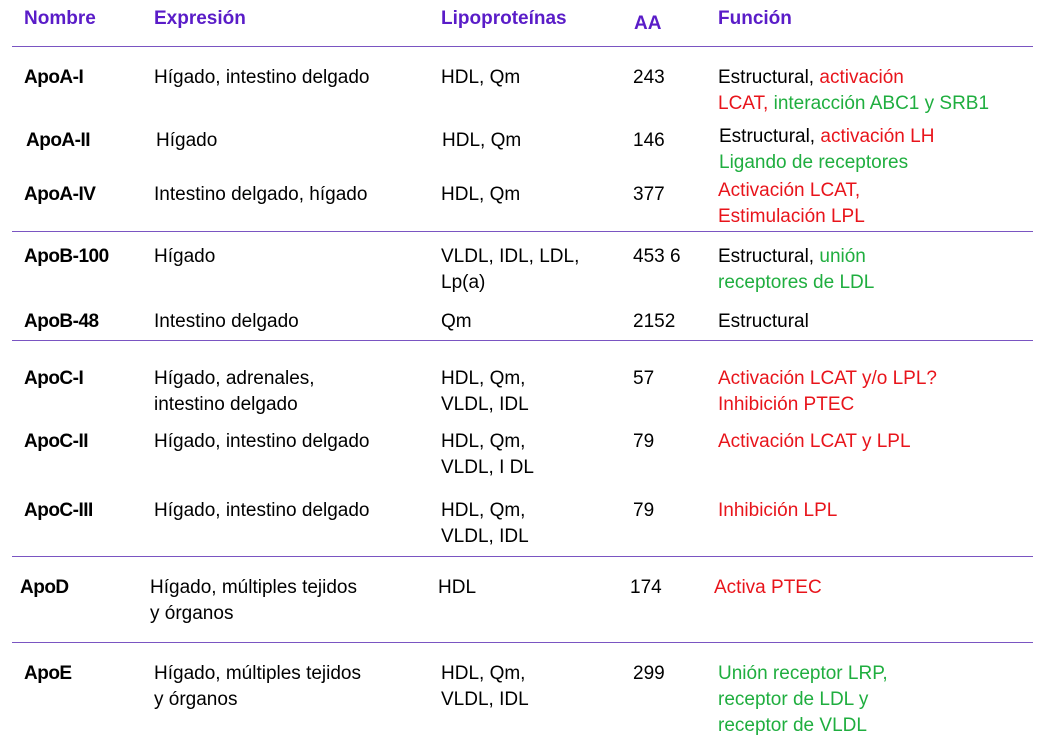  I want to click on row-lipoproteins: VLDL, IDL, LDL, Lp(a), so click(510, 270).